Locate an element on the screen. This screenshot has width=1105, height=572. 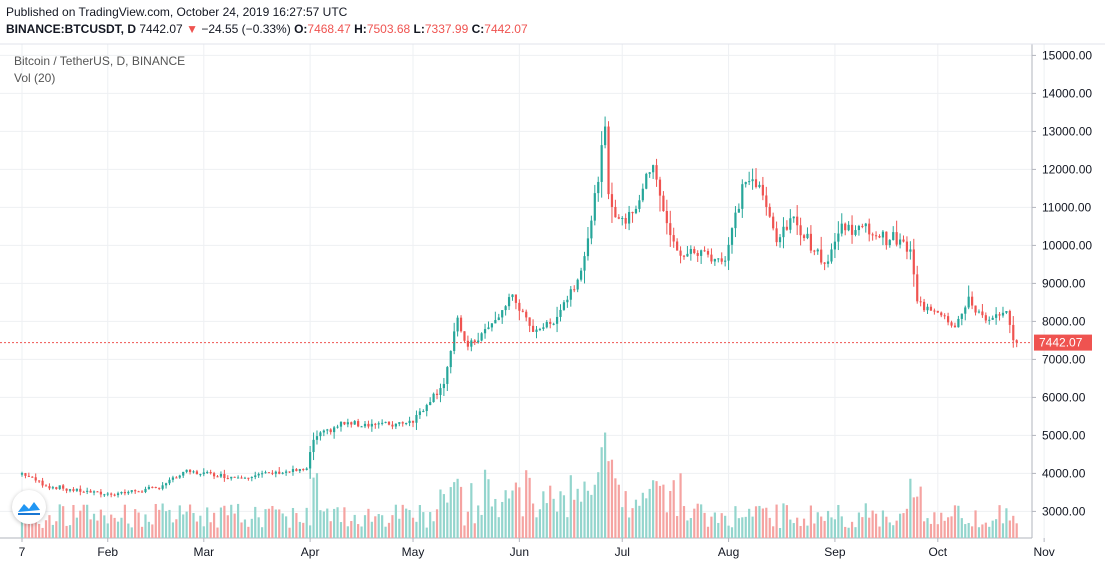
x-tick-label: Apr is located at coordinates (310, 552).